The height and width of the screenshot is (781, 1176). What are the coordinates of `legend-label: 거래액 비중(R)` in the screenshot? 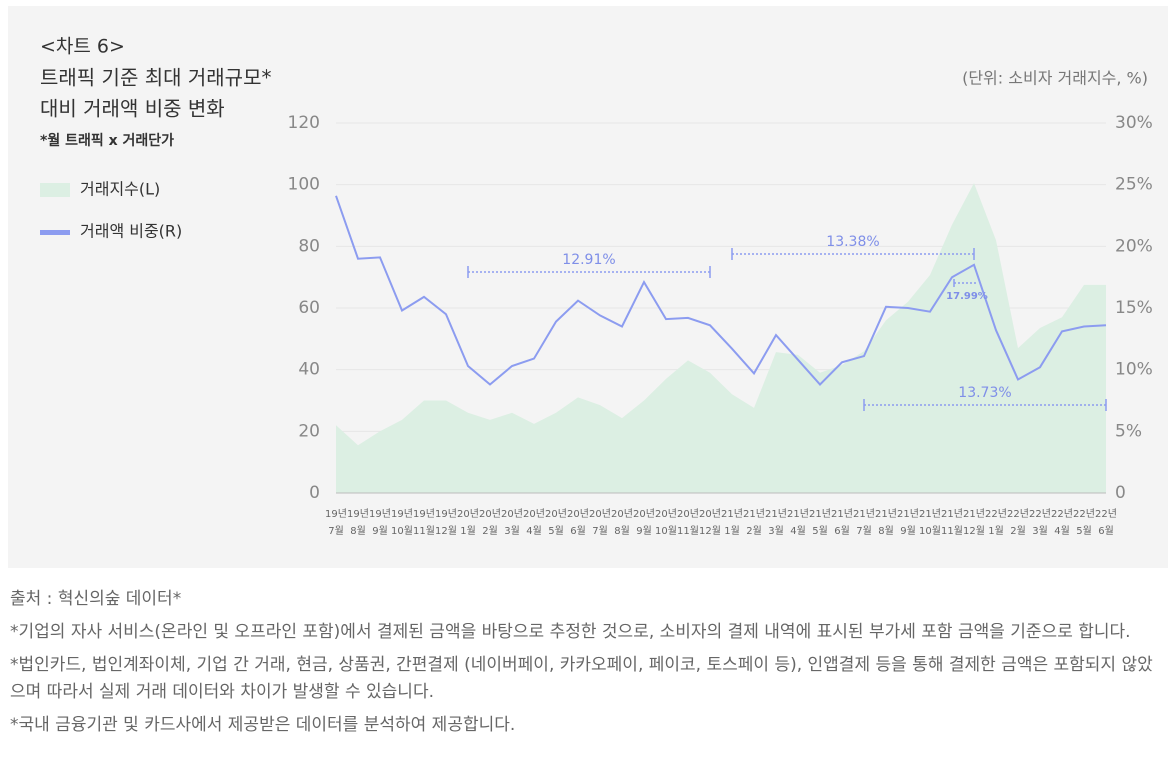 It's located at (131, 231).